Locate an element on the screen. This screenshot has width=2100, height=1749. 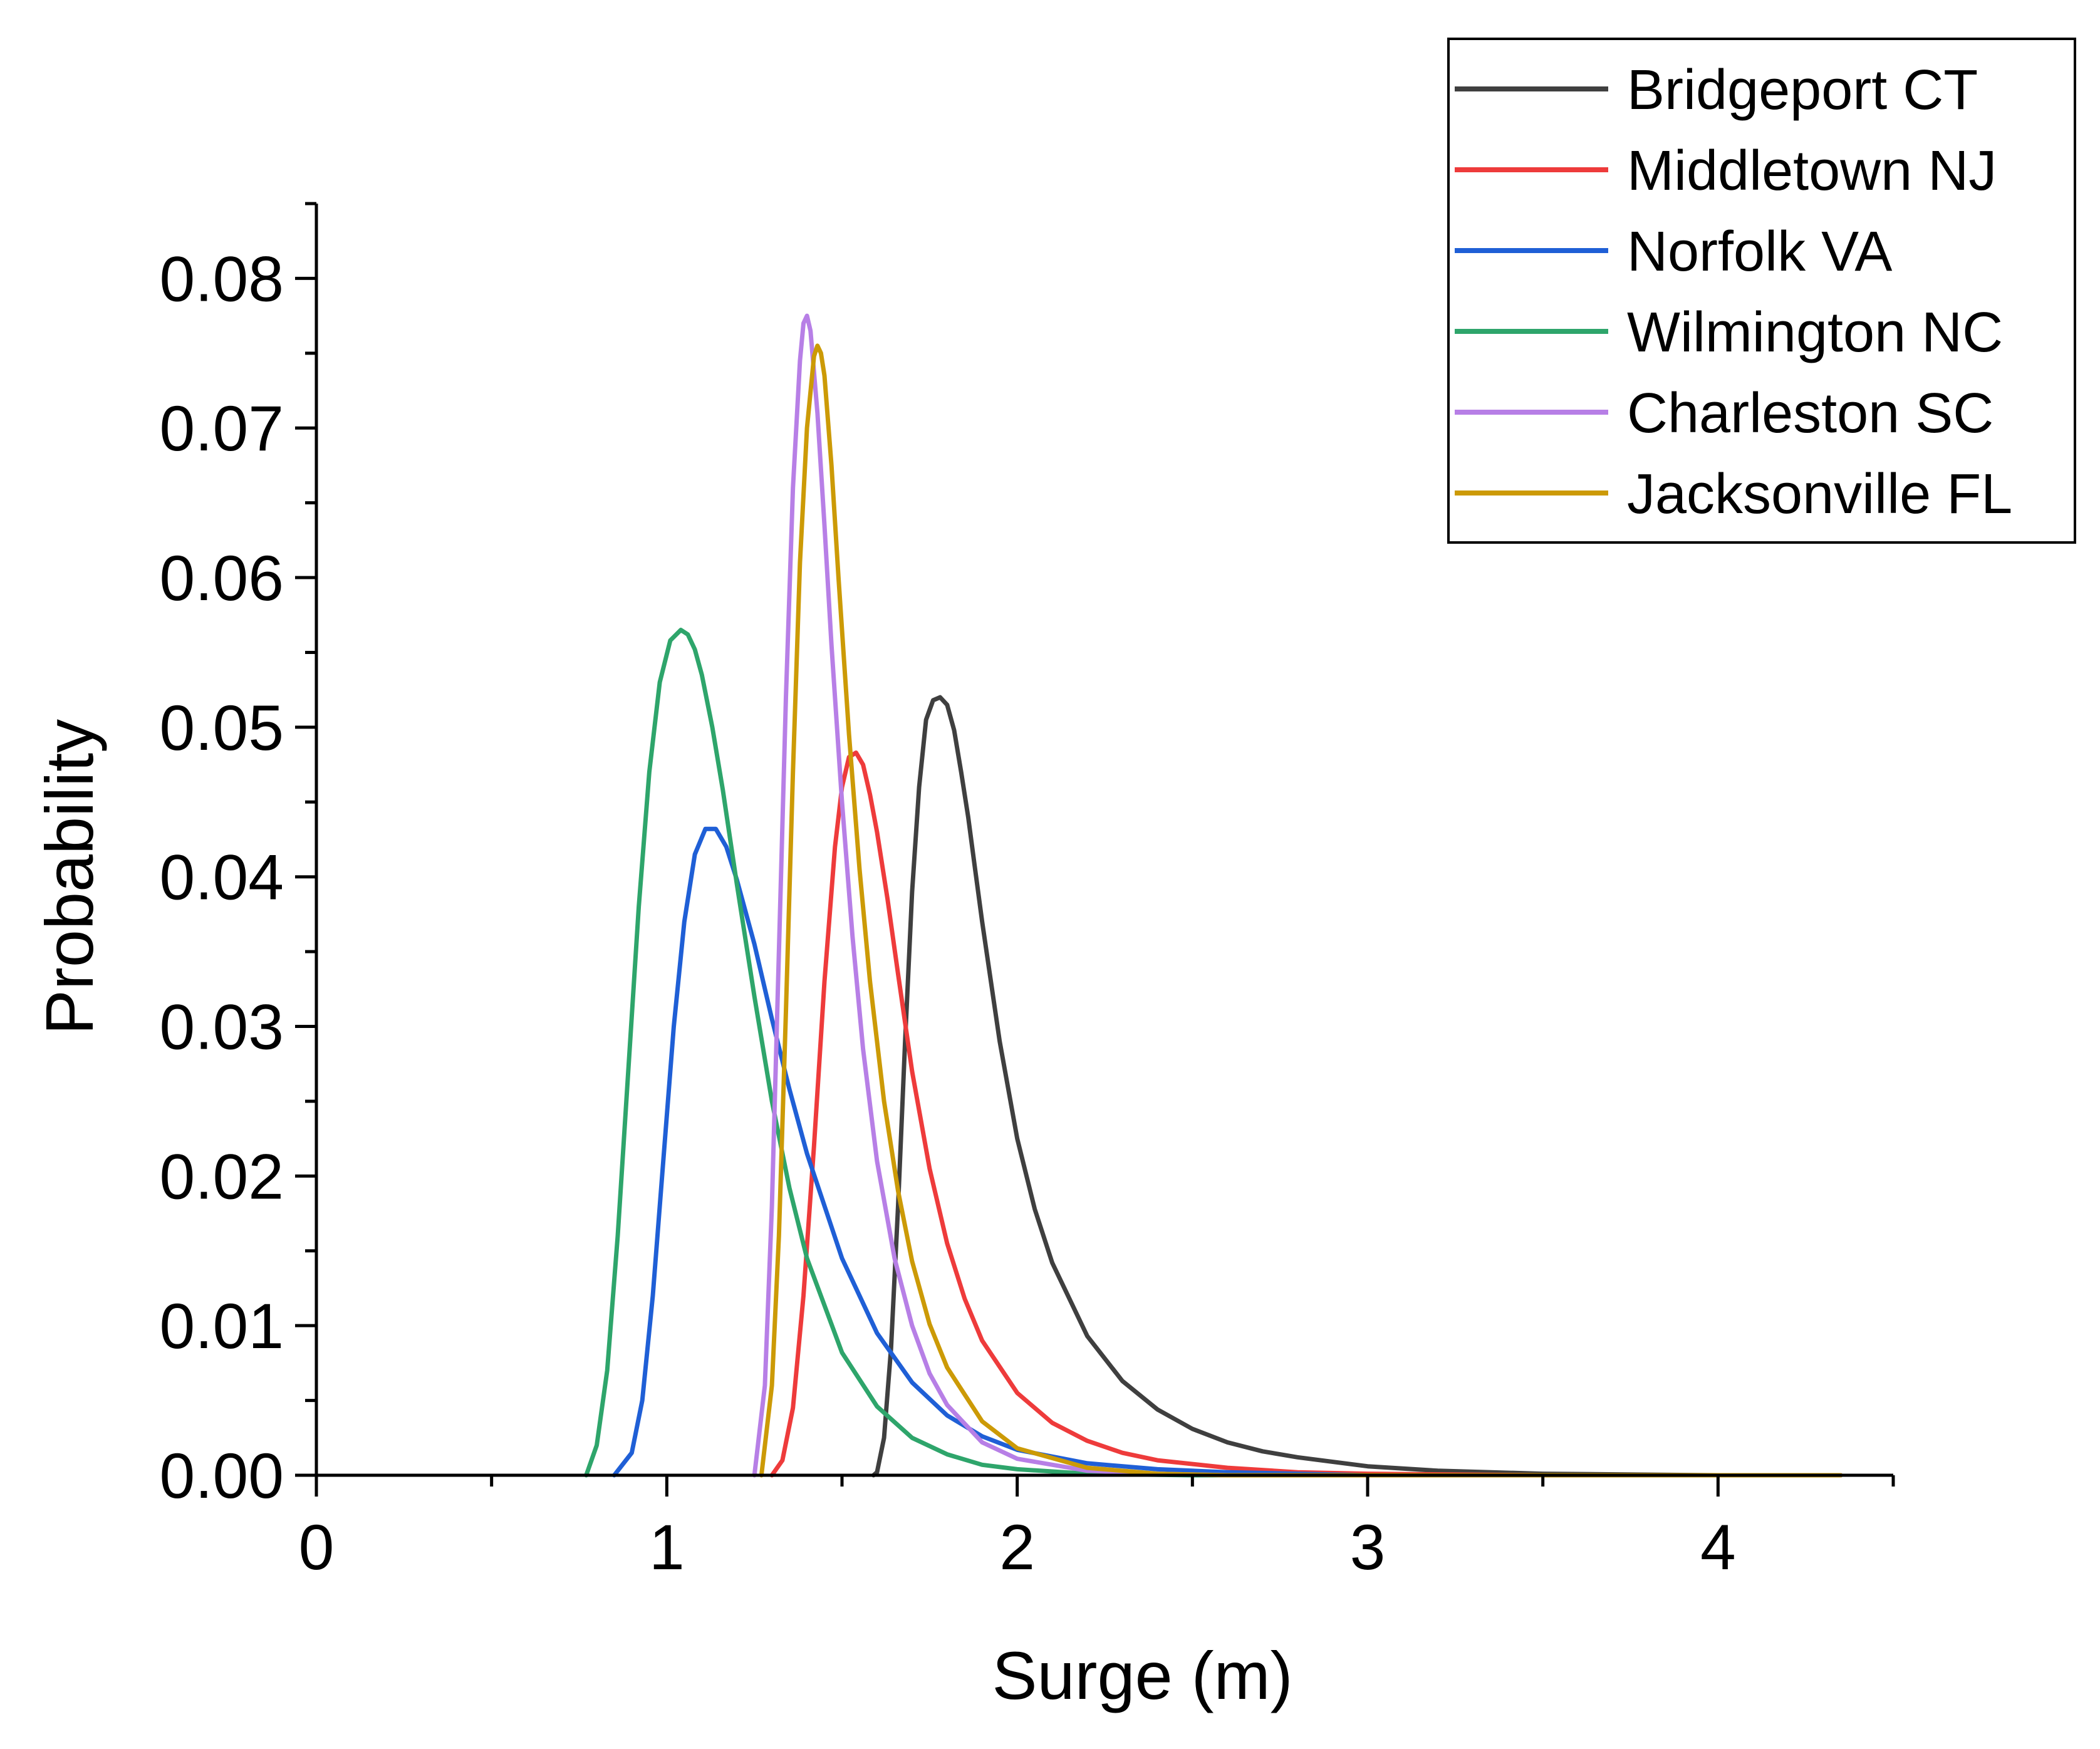
legend-label: Bridgeport CT is located at coordinates (1802, 90).